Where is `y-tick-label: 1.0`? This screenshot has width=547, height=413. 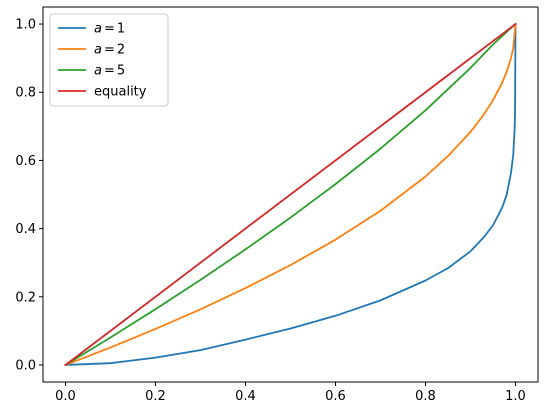
y-tick-label: 1.0 is located at coordinates (25, 25).